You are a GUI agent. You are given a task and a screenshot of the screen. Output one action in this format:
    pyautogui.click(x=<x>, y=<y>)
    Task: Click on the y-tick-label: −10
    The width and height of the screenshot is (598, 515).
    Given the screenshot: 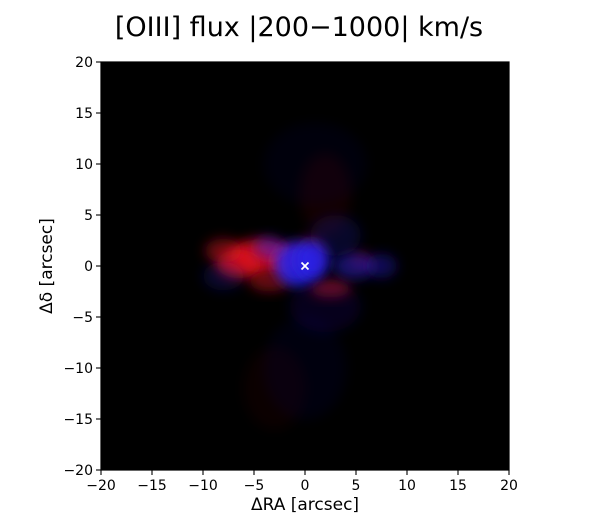 What is the action you would take?
    pyautogui.click(x=78, y=369)
    